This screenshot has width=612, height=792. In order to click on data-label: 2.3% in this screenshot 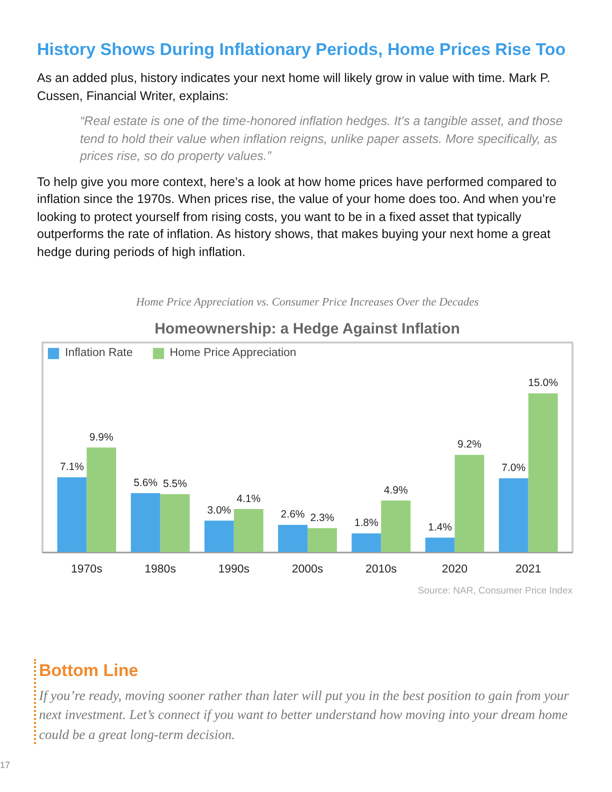, I will do `click(322, 518)`.